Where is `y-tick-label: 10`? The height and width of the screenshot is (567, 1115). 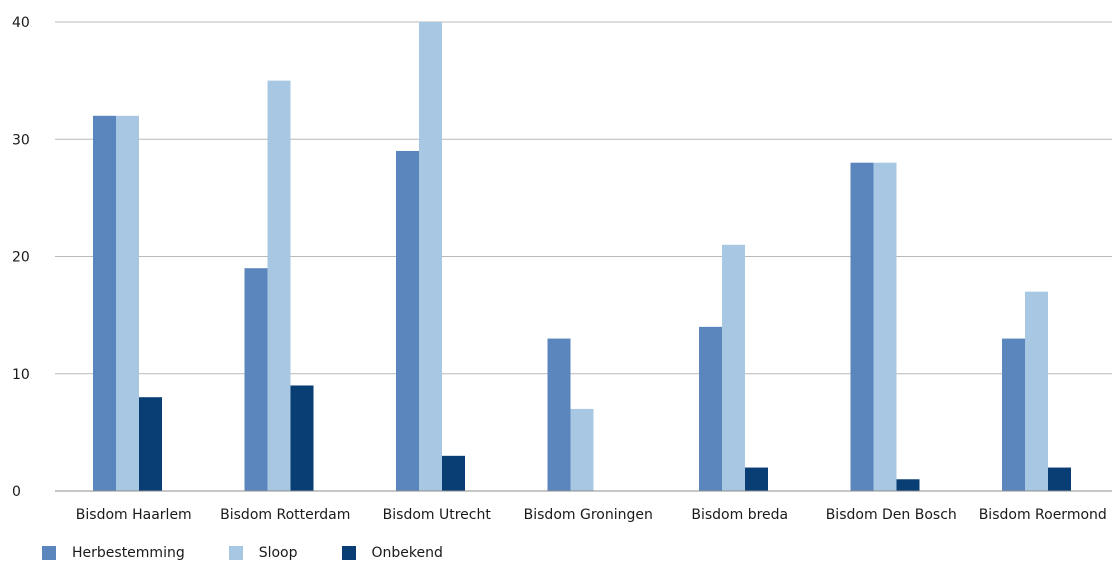 y-tick-label: 10 is located at coordinates (21, 375).